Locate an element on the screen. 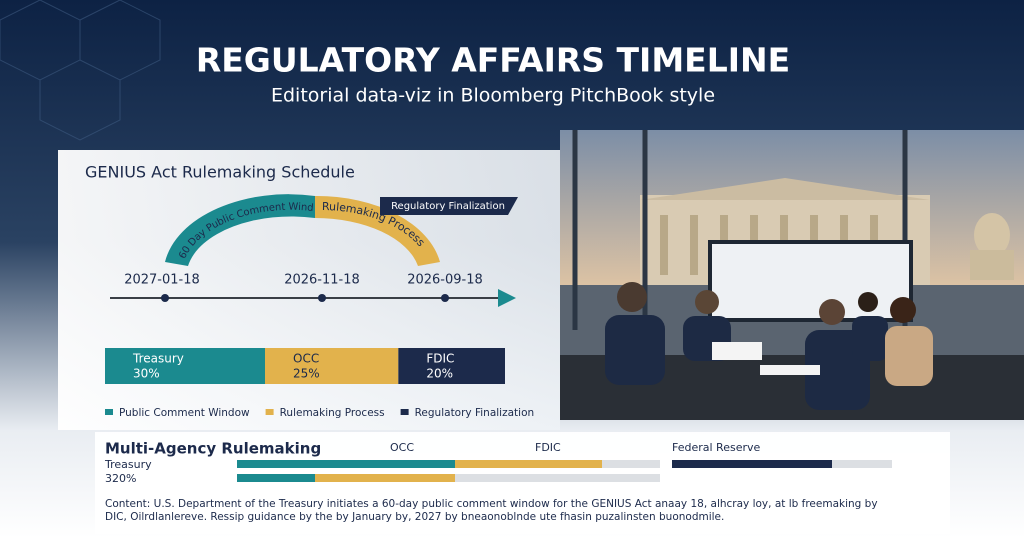 The width and height of the screenshot is (1024, 542). phase-banner-final is located at coordinates (449, 206).